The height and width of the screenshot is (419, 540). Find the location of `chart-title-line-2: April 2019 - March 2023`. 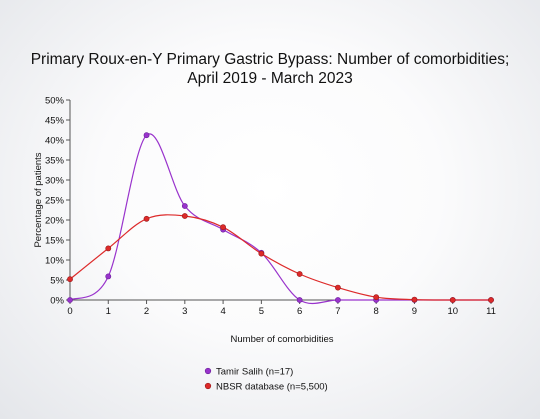

chart-title-line-2: April 2019 - March 2023 is located at coordinates (269, 78).